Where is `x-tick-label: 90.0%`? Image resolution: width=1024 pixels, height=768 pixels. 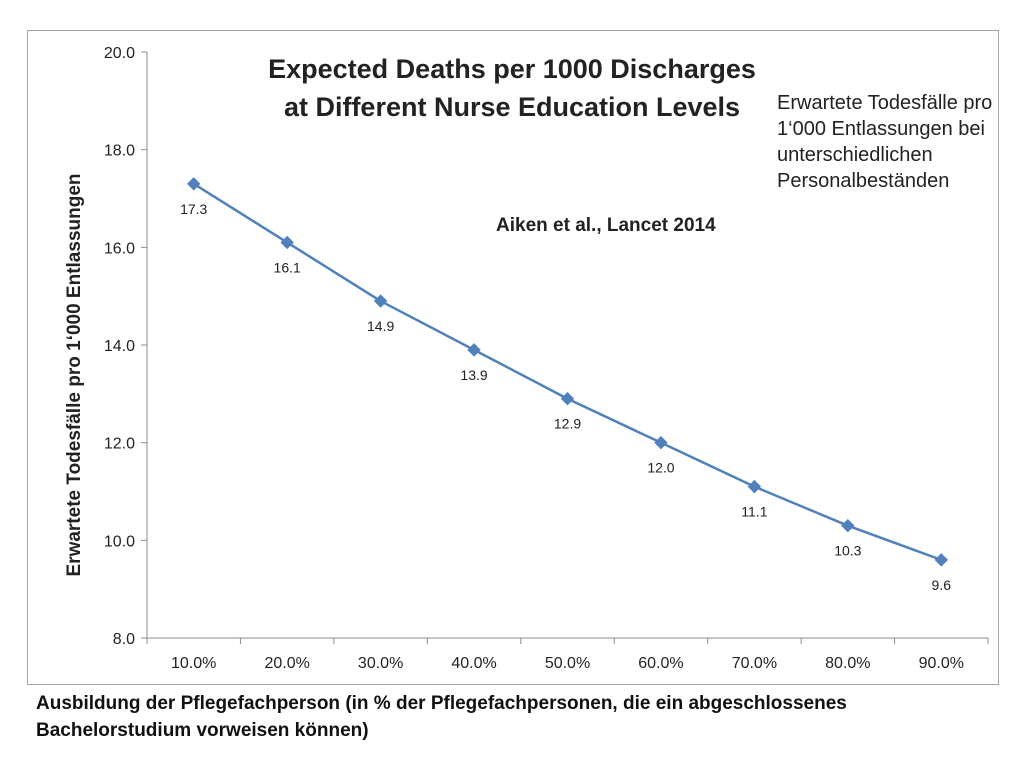
x-tick-label: 90.0% is located at coordinates (941, 663).